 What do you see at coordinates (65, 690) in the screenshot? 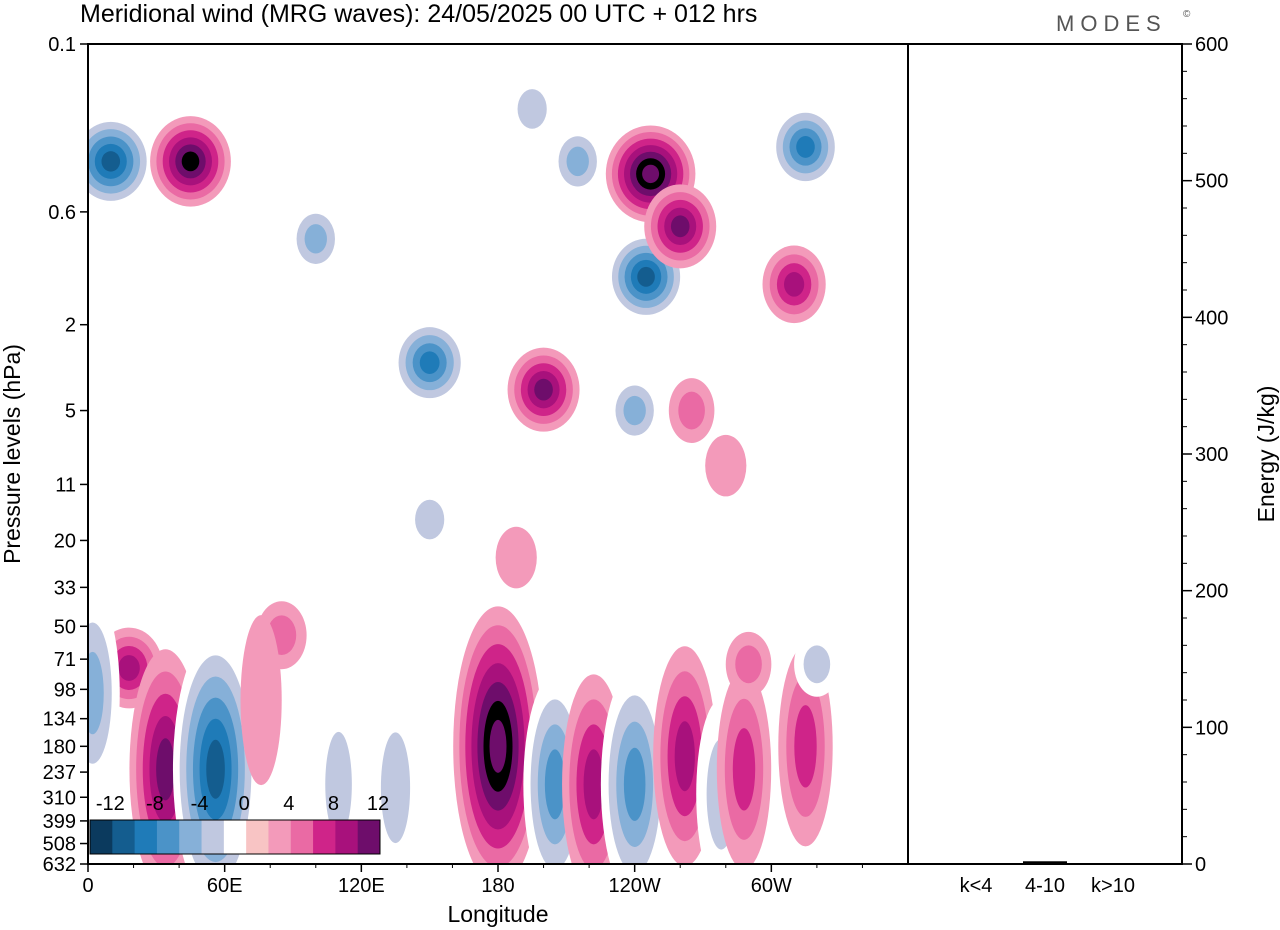
I see `y-tick-label: 98` at bounding box center [65, 690].